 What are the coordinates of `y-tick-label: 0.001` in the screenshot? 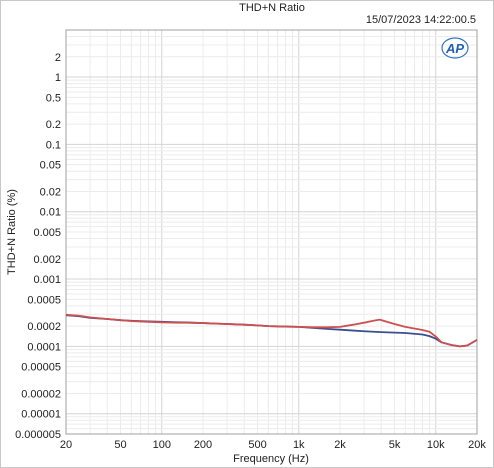 It's located at (47, 280).